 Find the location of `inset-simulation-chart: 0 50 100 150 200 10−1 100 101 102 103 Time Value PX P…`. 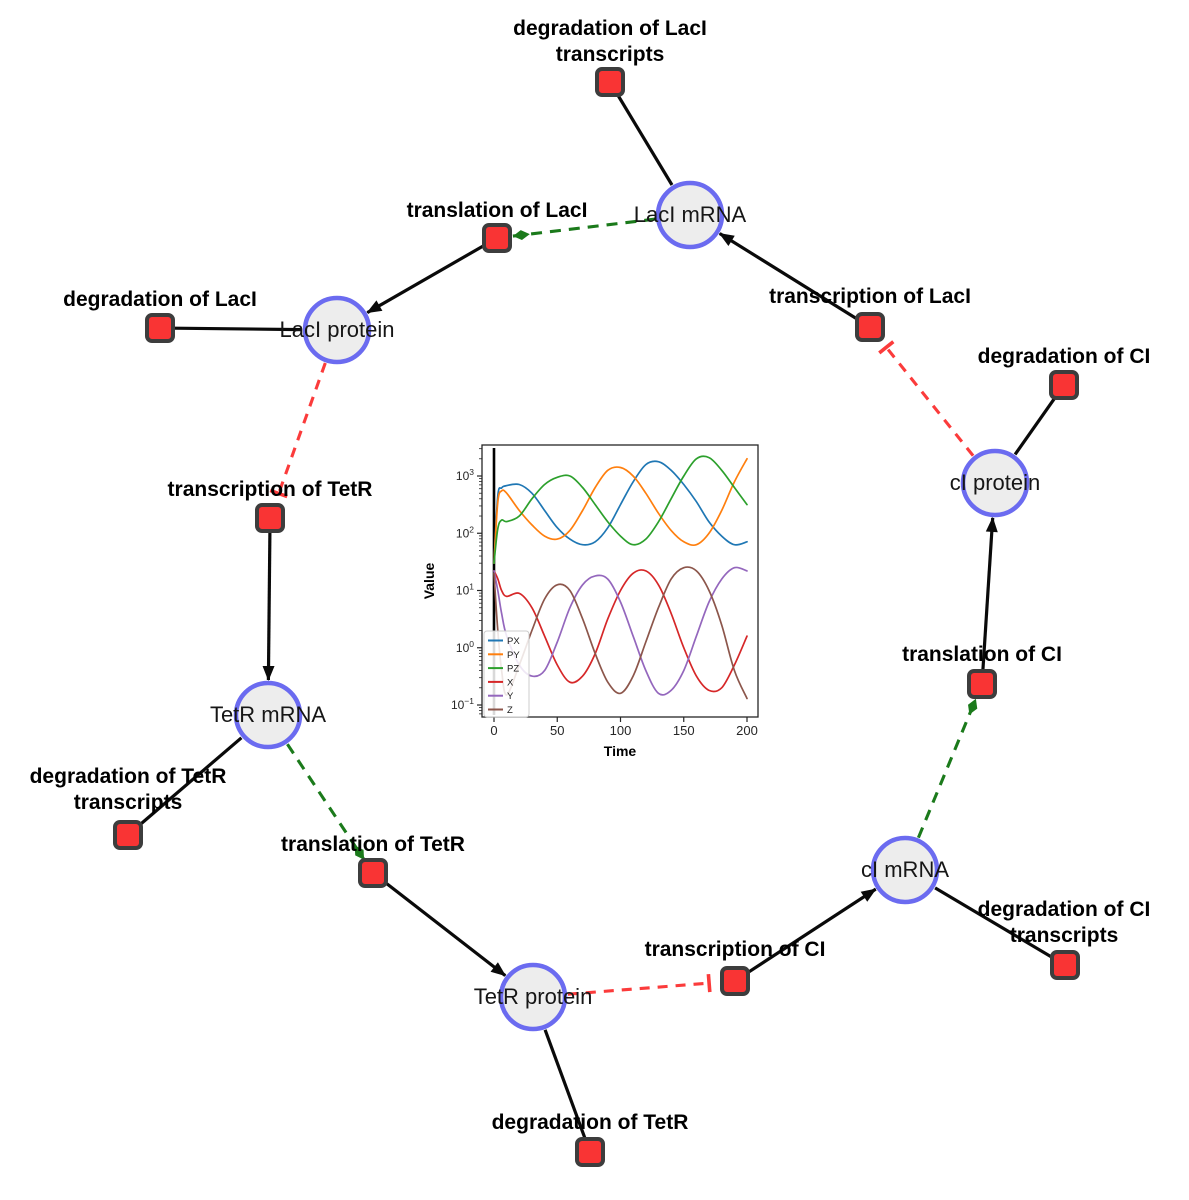

inset-simulation-chart: 0 50 100 150 200 10−1 100 101 102 103 Time Value PX P… is located at coordinates (600, 603).